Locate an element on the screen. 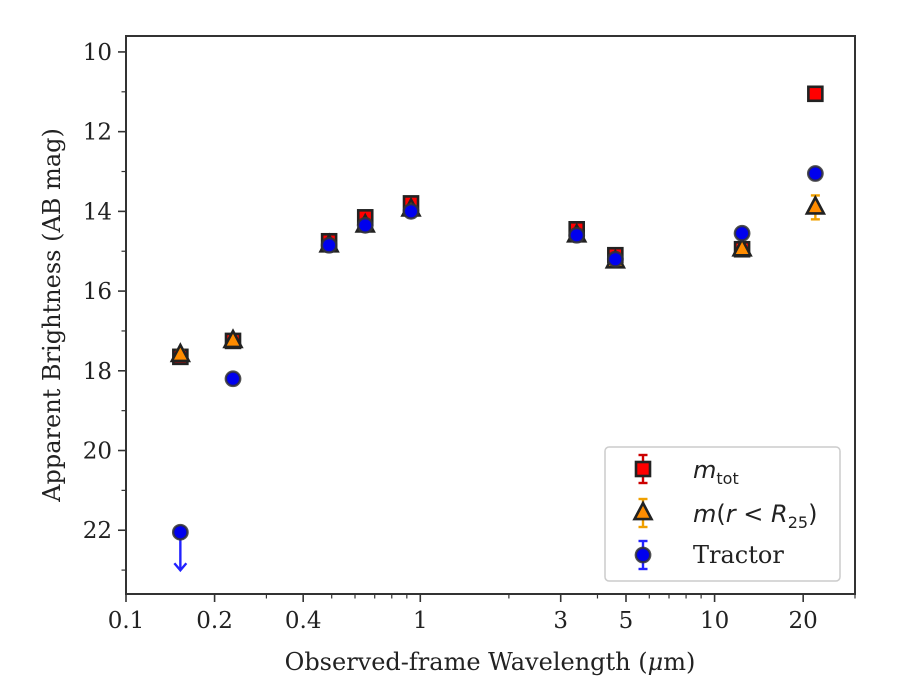 This screenshot has height=700, width=900. legend-marker-mtot is located at coordinates (643, 469).